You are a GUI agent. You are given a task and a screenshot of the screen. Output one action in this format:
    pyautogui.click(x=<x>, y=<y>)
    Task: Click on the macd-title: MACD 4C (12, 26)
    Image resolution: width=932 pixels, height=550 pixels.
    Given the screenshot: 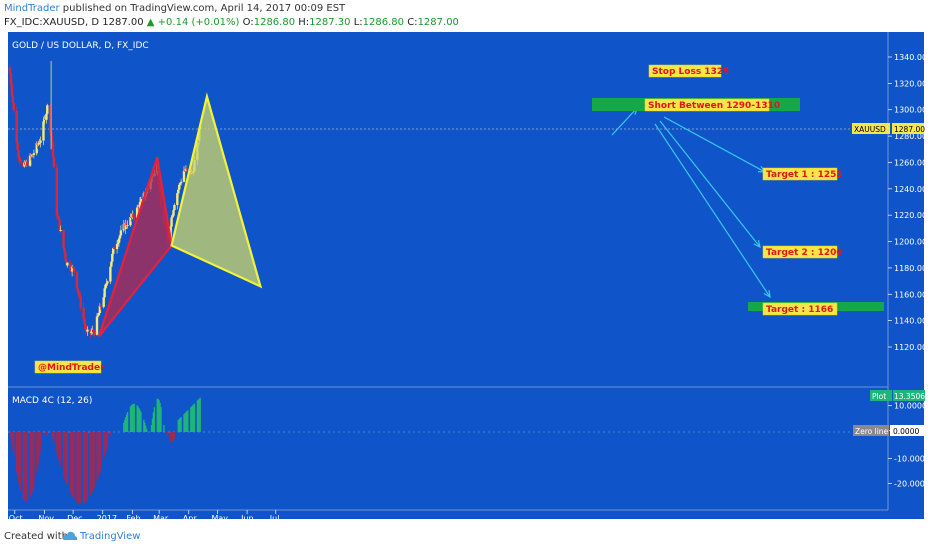 What is the action you would take?
    pyautogui.click(x=52, y=401)
    